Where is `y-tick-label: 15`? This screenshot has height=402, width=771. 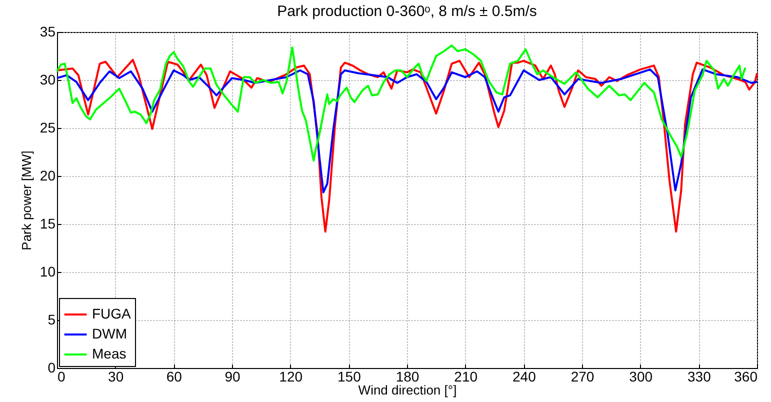 y-tick-label: 15 is located at coordinates (48, 224).